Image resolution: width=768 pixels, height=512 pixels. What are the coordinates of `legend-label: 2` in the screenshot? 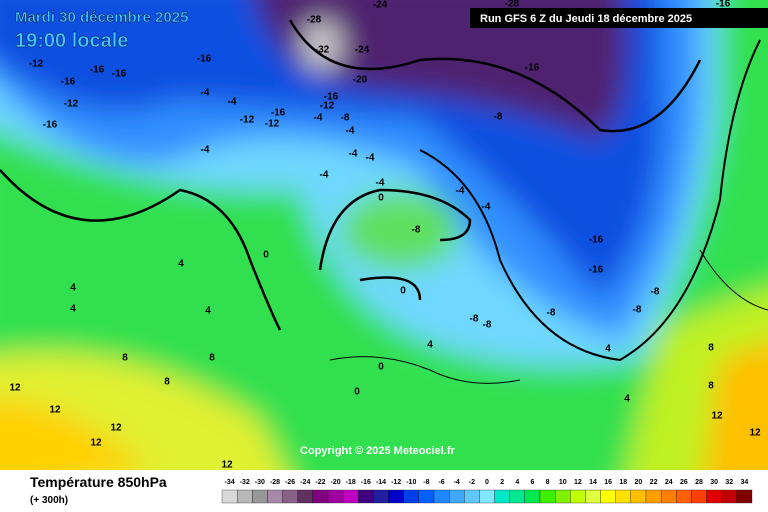 It's located at (502, 482).